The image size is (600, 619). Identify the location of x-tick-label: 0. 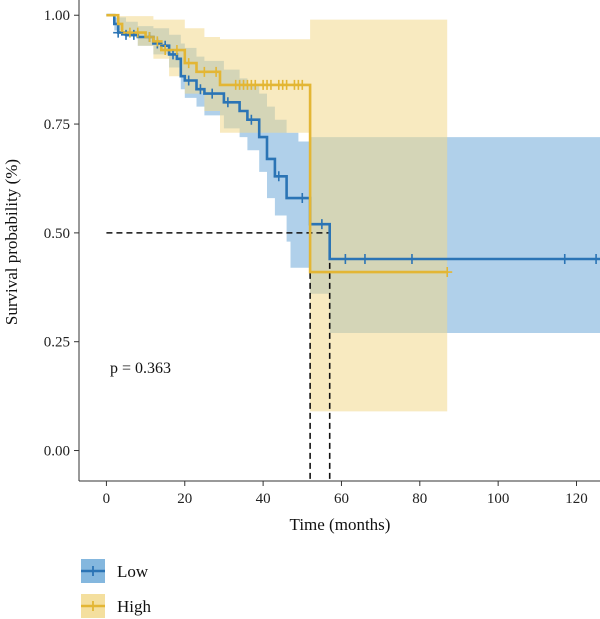
(107, 499).